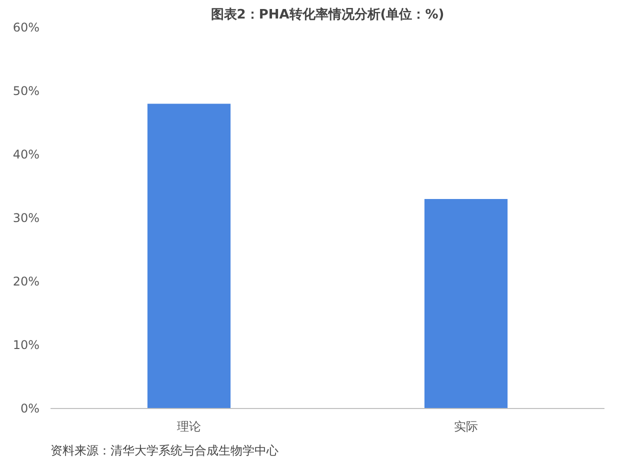  Describe the element at coordinates (26, 281) in the screenshot. I see `y-tick-label: 20%` at that location.